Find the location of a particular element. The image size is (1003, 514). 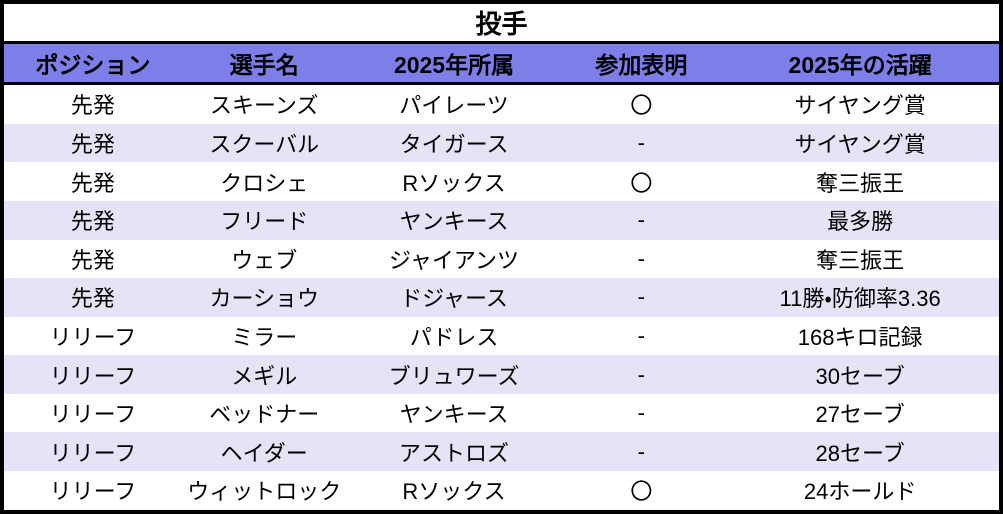

cell-player: スクーバル is located at coordinates (264, 143).